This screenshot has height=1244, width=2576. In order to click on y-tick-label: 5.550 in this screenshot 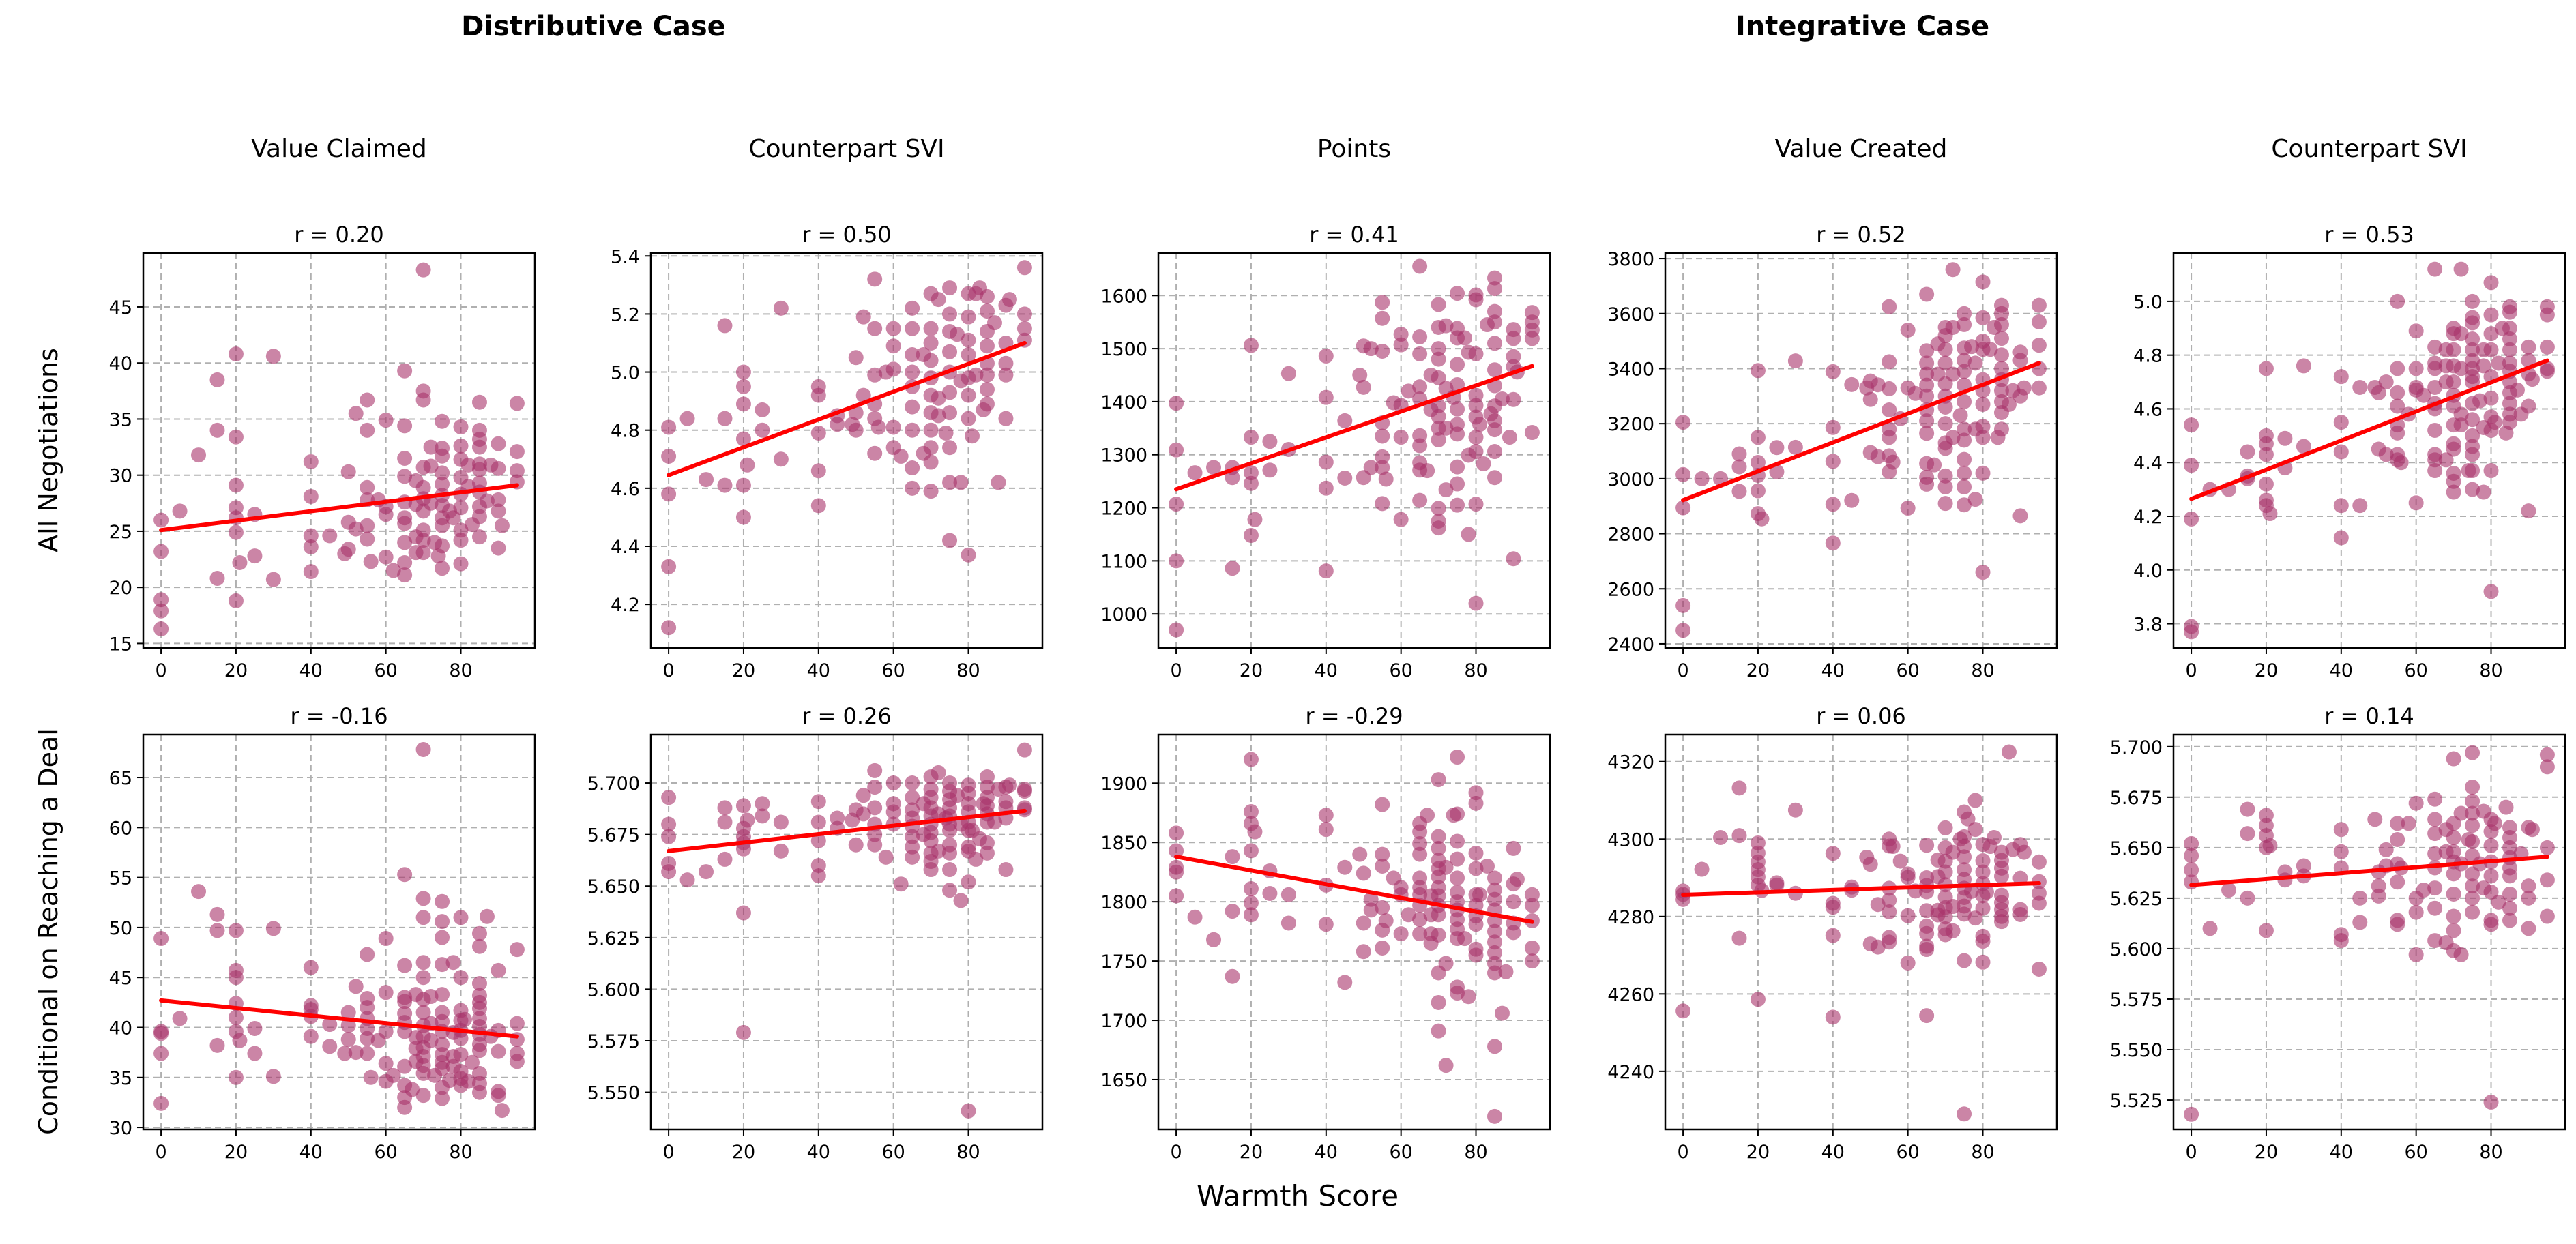, I will do `click(613, 1093)`.